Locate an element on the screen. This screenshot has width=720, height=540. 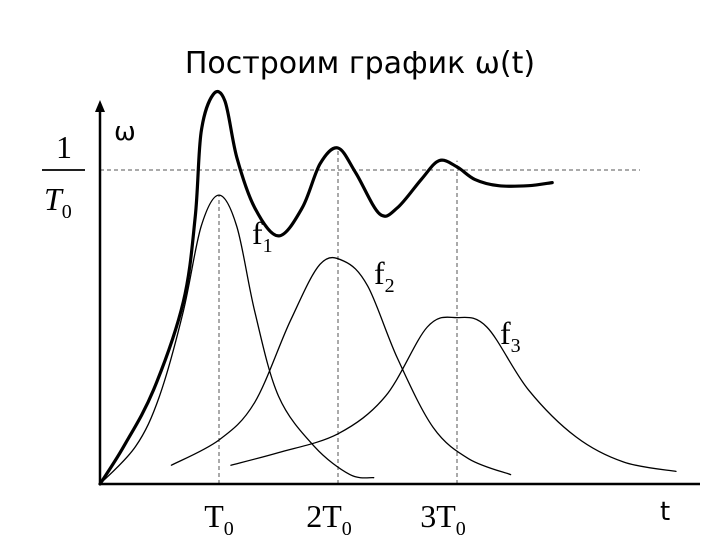
series-label-f2-base: f is located at coordinates (379, 273).